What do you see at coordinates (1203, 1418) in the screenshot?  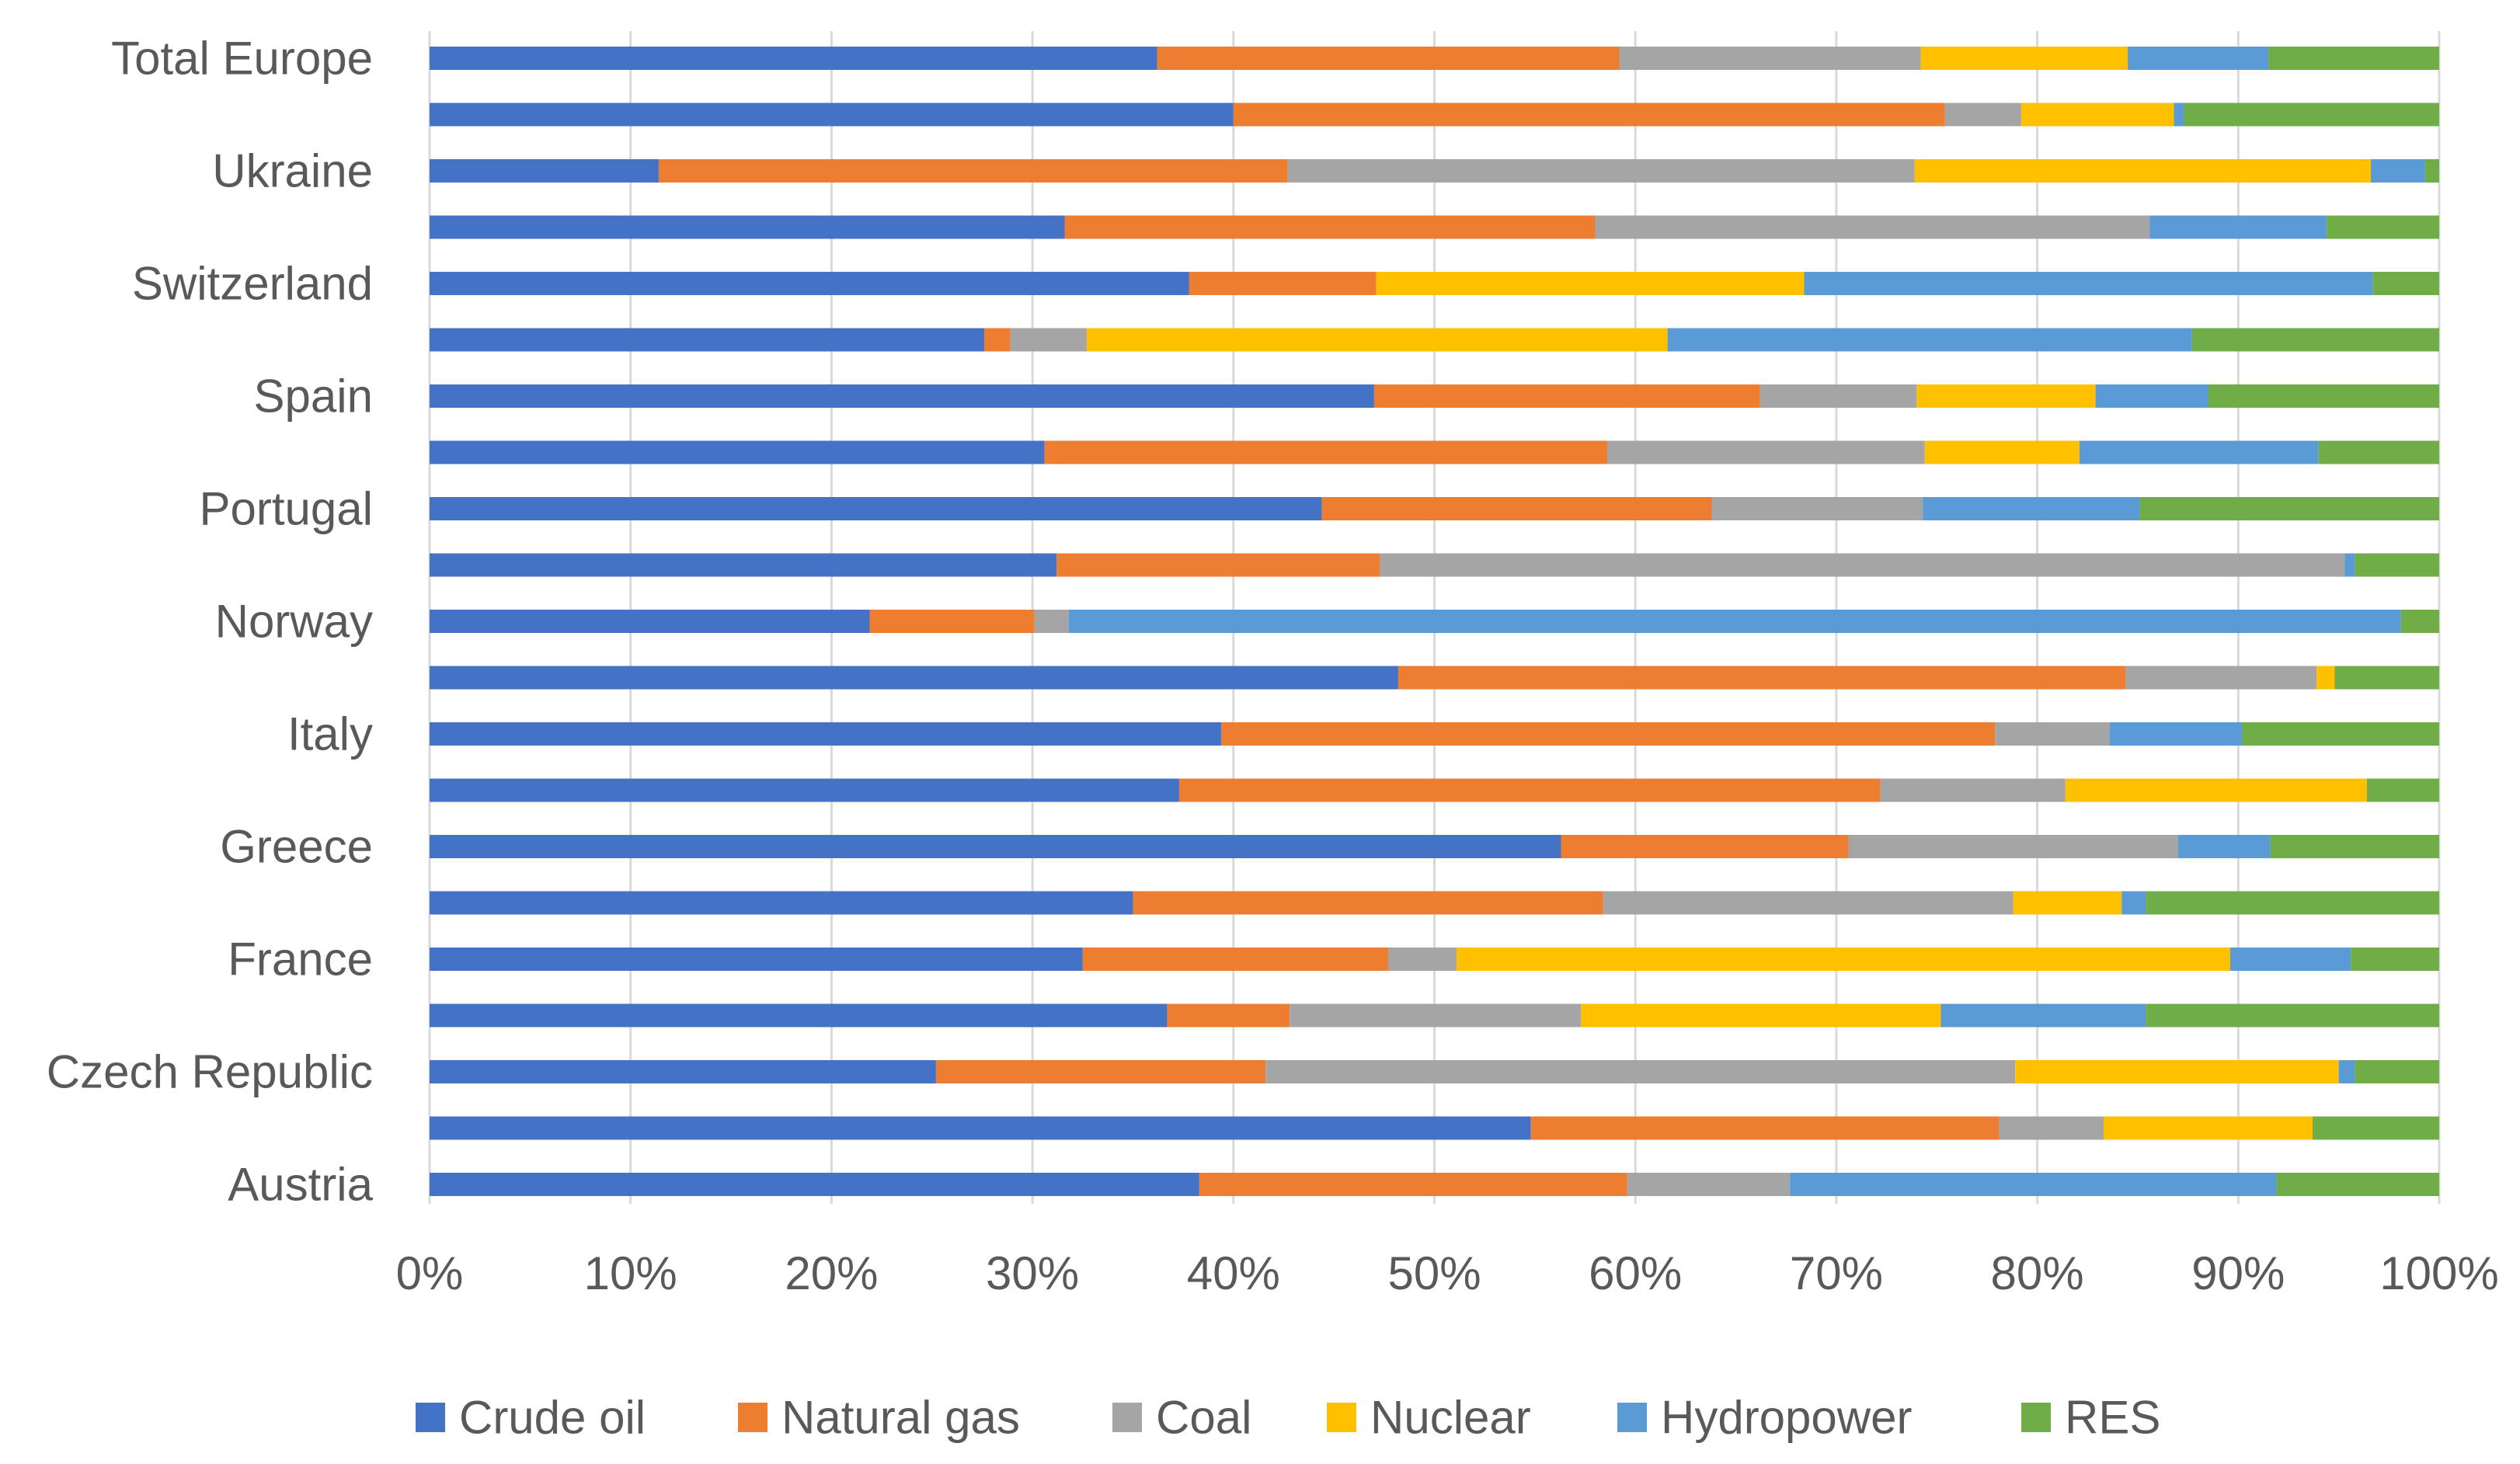 I see `legend-label: Coal` at bounding box center [1203, 1418].